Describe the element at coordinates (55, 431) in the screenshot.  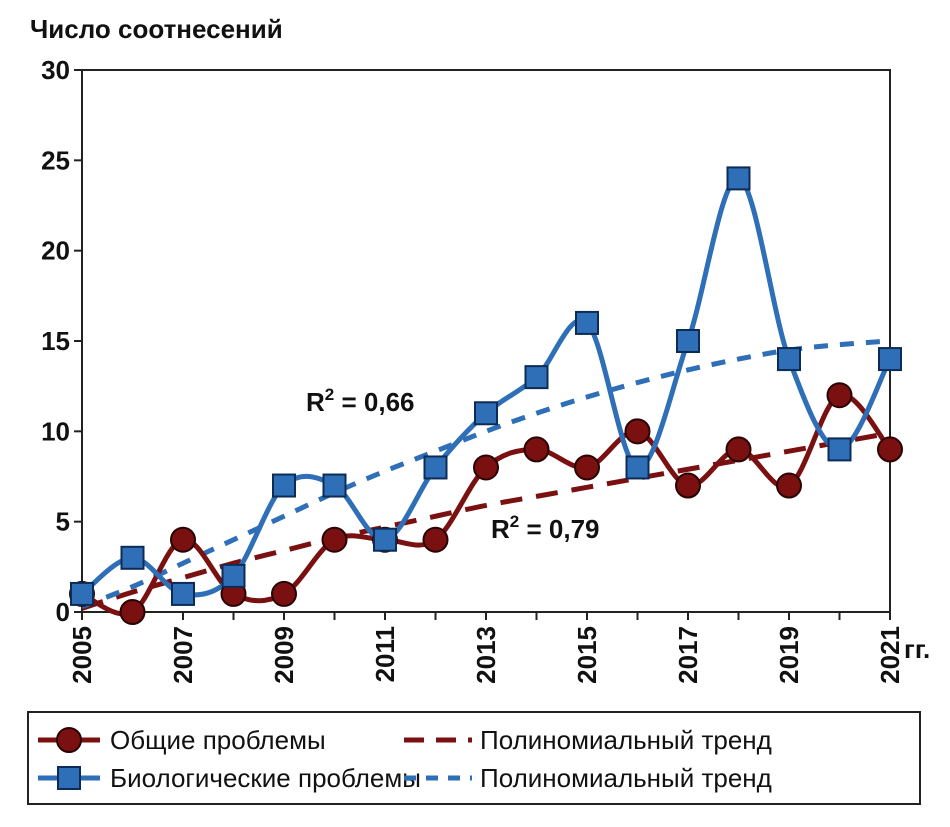
I see `y-tick-label: 10` at that location.